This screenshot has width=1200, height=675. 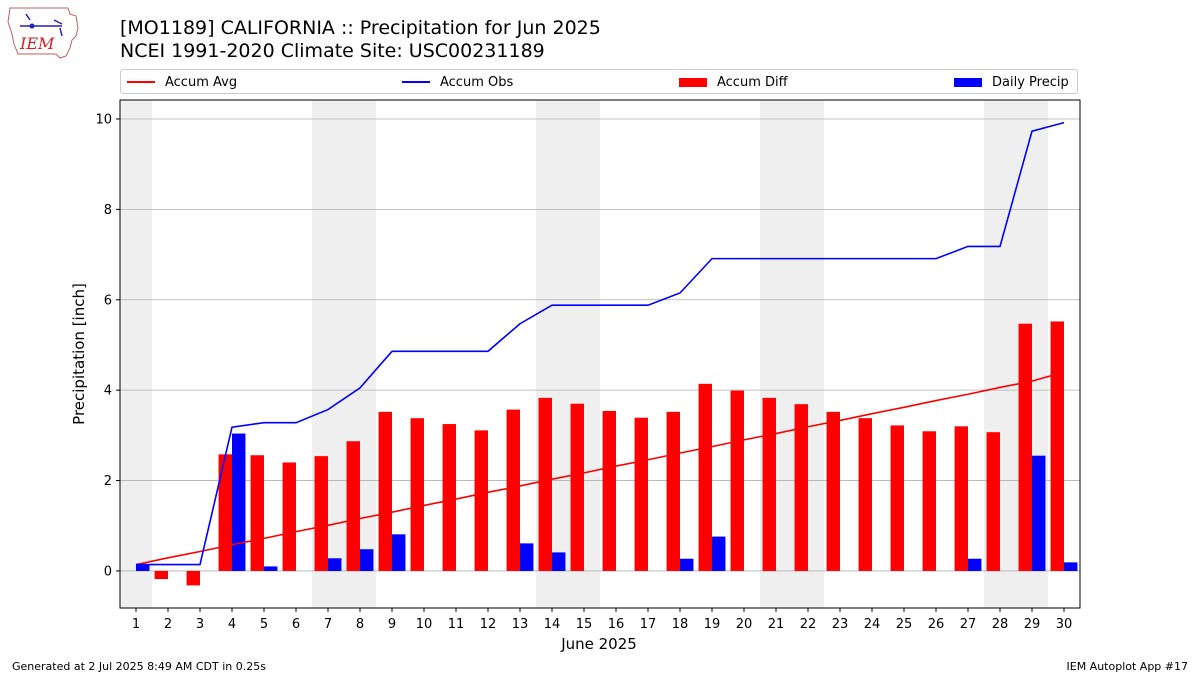 I want to click on x-tick-label: 2, so click(x=168, y=624).